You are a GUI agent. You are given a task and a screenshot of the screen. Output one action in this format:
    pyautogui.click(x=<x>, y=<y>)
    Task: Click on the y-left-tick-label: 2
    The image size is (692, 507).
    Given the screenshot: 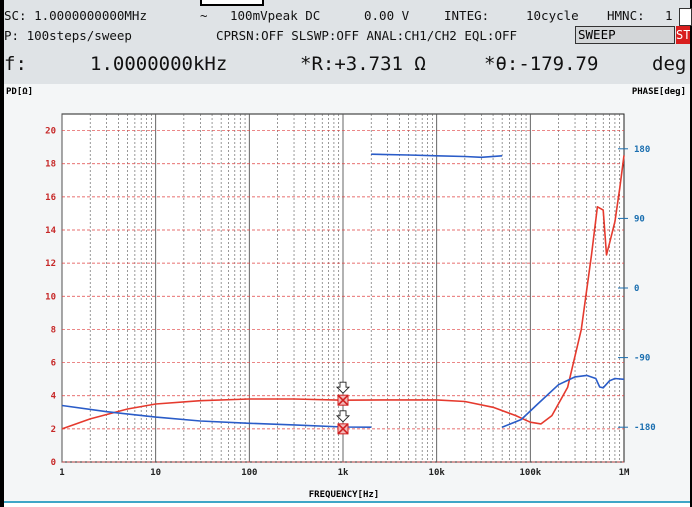 What is the action you would take?
    pyautogui.click(x=53, y=430)
    